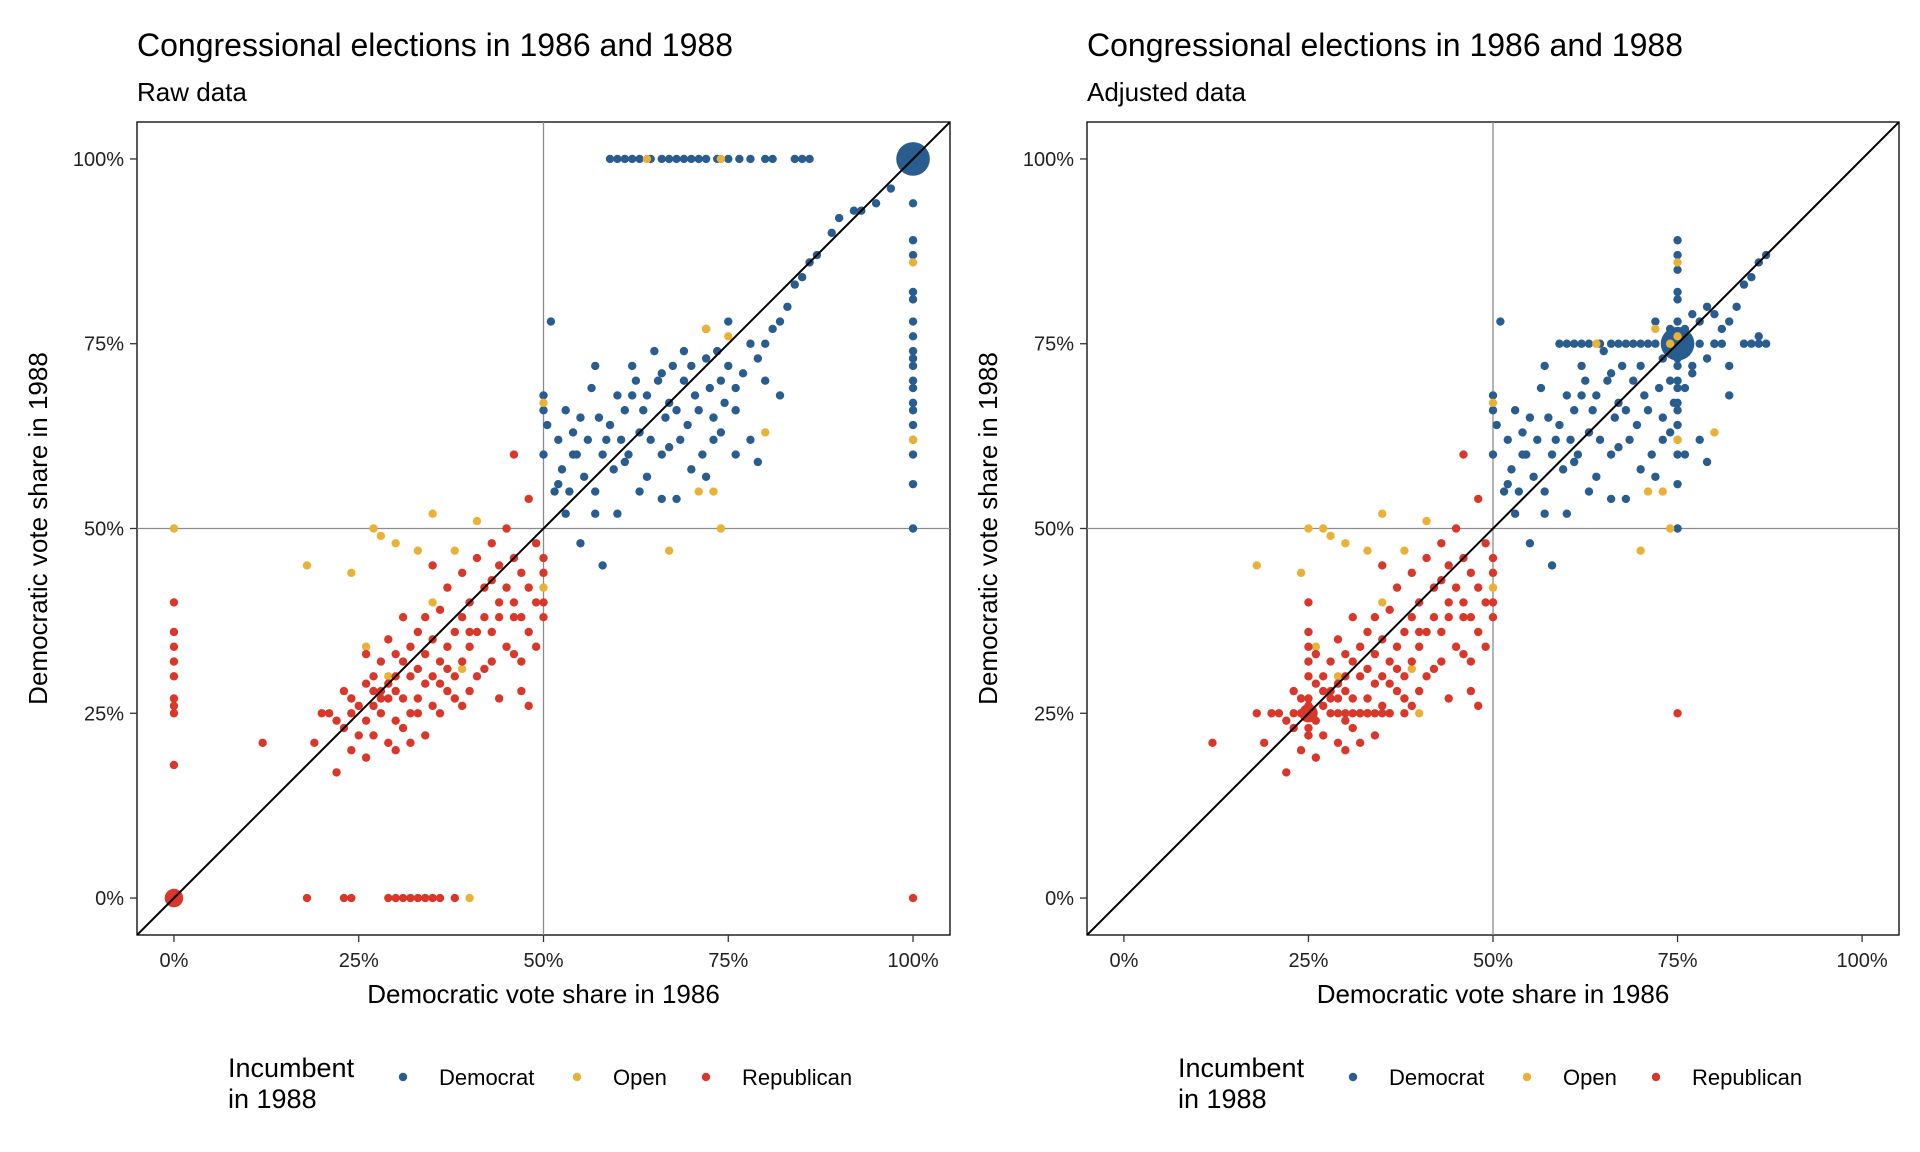 This screenshot has width=1920, height=1152. Describe the element at coordinates (776, 1077) in the screenshot. I see `legend-entry-republican: Republican` at that location.